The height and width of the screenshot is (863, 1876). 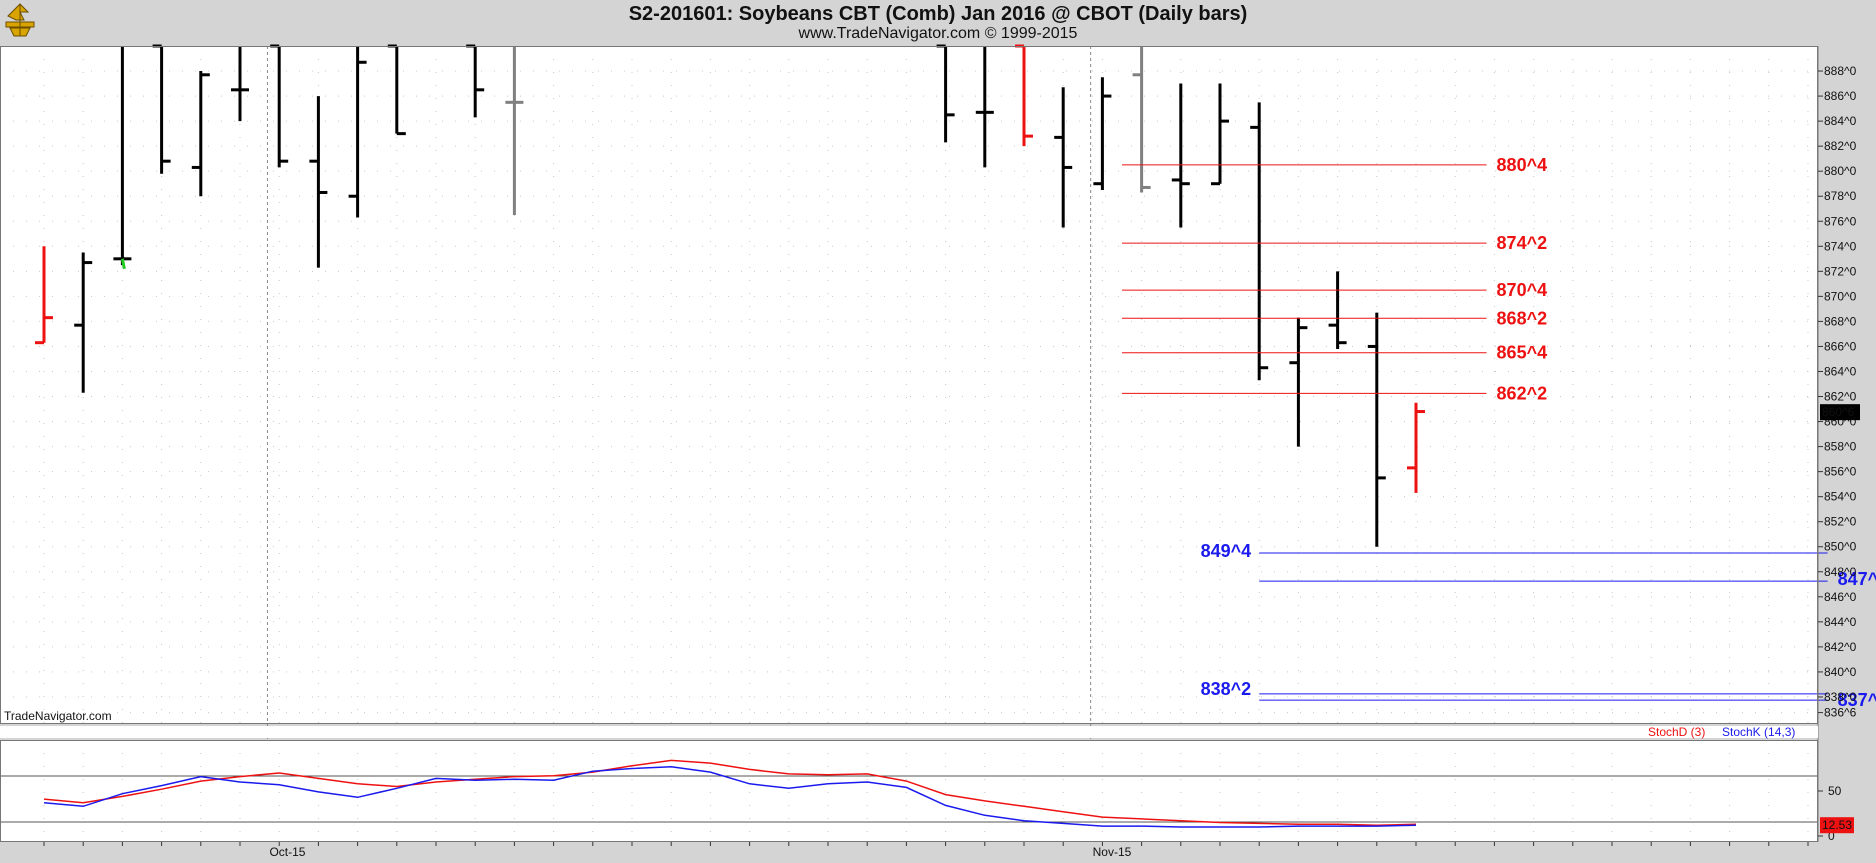 What do you see at coordinates (1758, 732) in the screenshot?
I see `stoch-k-legend: StochK (14,3)` at bounding box center [1758, 732].